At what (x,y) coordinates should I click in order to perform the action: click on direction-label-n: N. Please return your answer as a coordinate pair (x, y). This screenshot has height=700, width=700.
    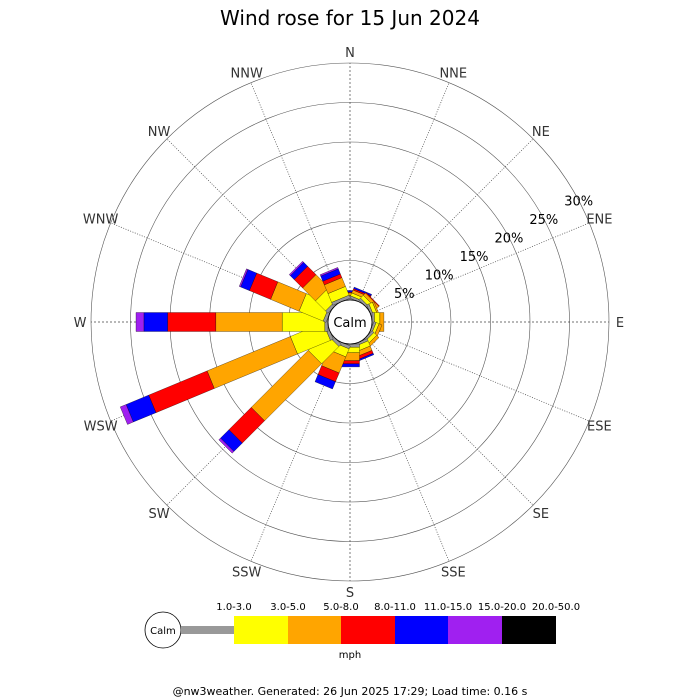
    Looking at the image, I should click on (350, 53).